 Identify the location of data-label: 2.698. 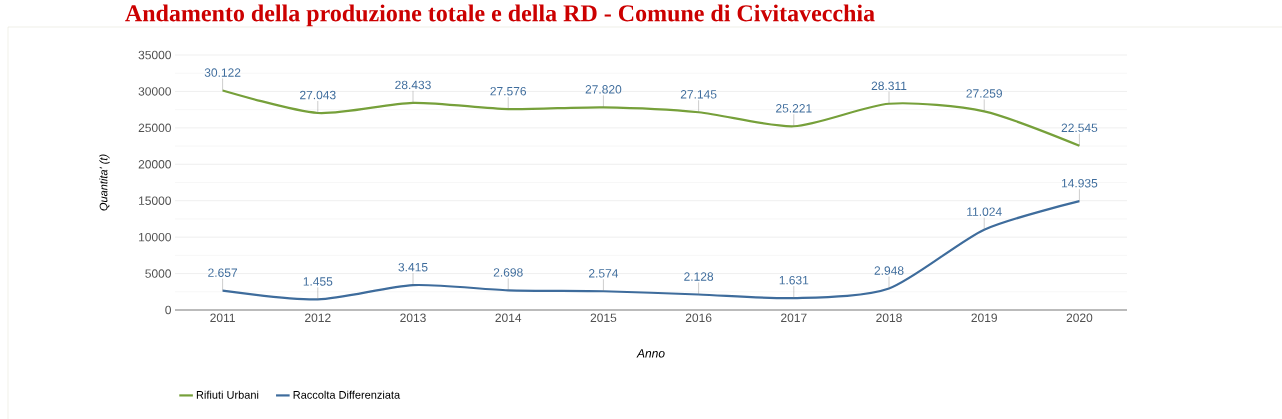
(508, 272).